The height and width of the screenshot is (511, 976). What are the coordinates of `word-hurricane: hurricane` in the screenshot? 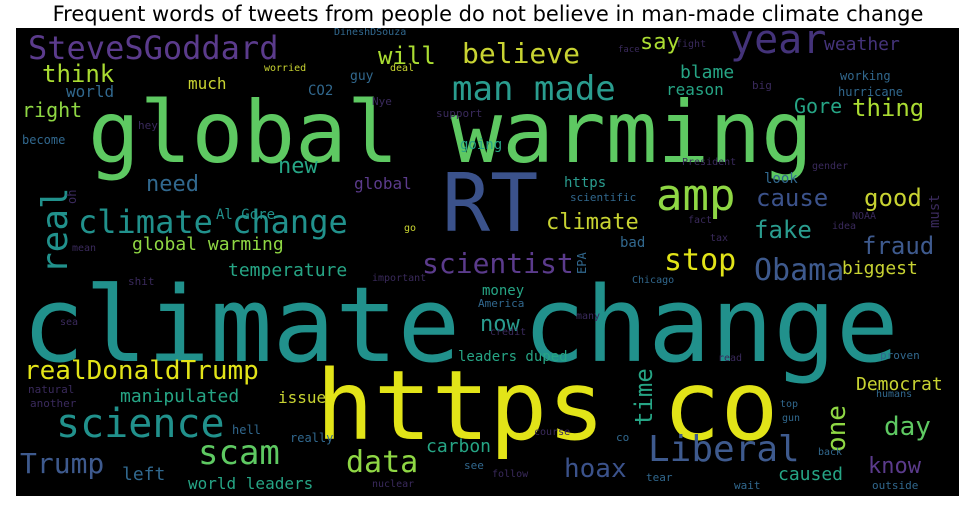 It's located at (871, 92).